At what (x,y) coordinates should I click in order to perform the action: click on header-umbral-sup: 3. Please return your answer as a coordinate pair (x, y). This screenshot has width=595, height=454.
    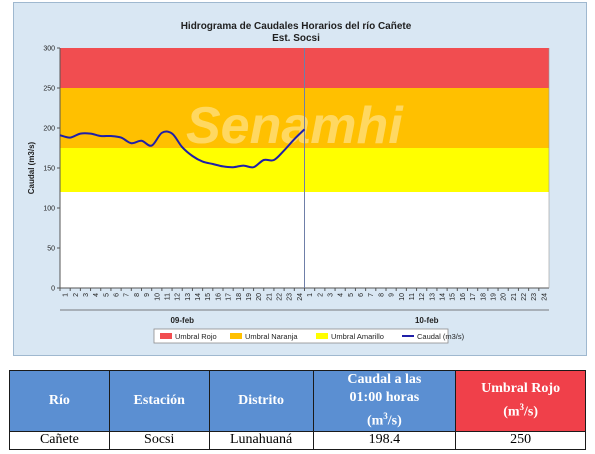
    Looking at the image, I should click on (522, 407).